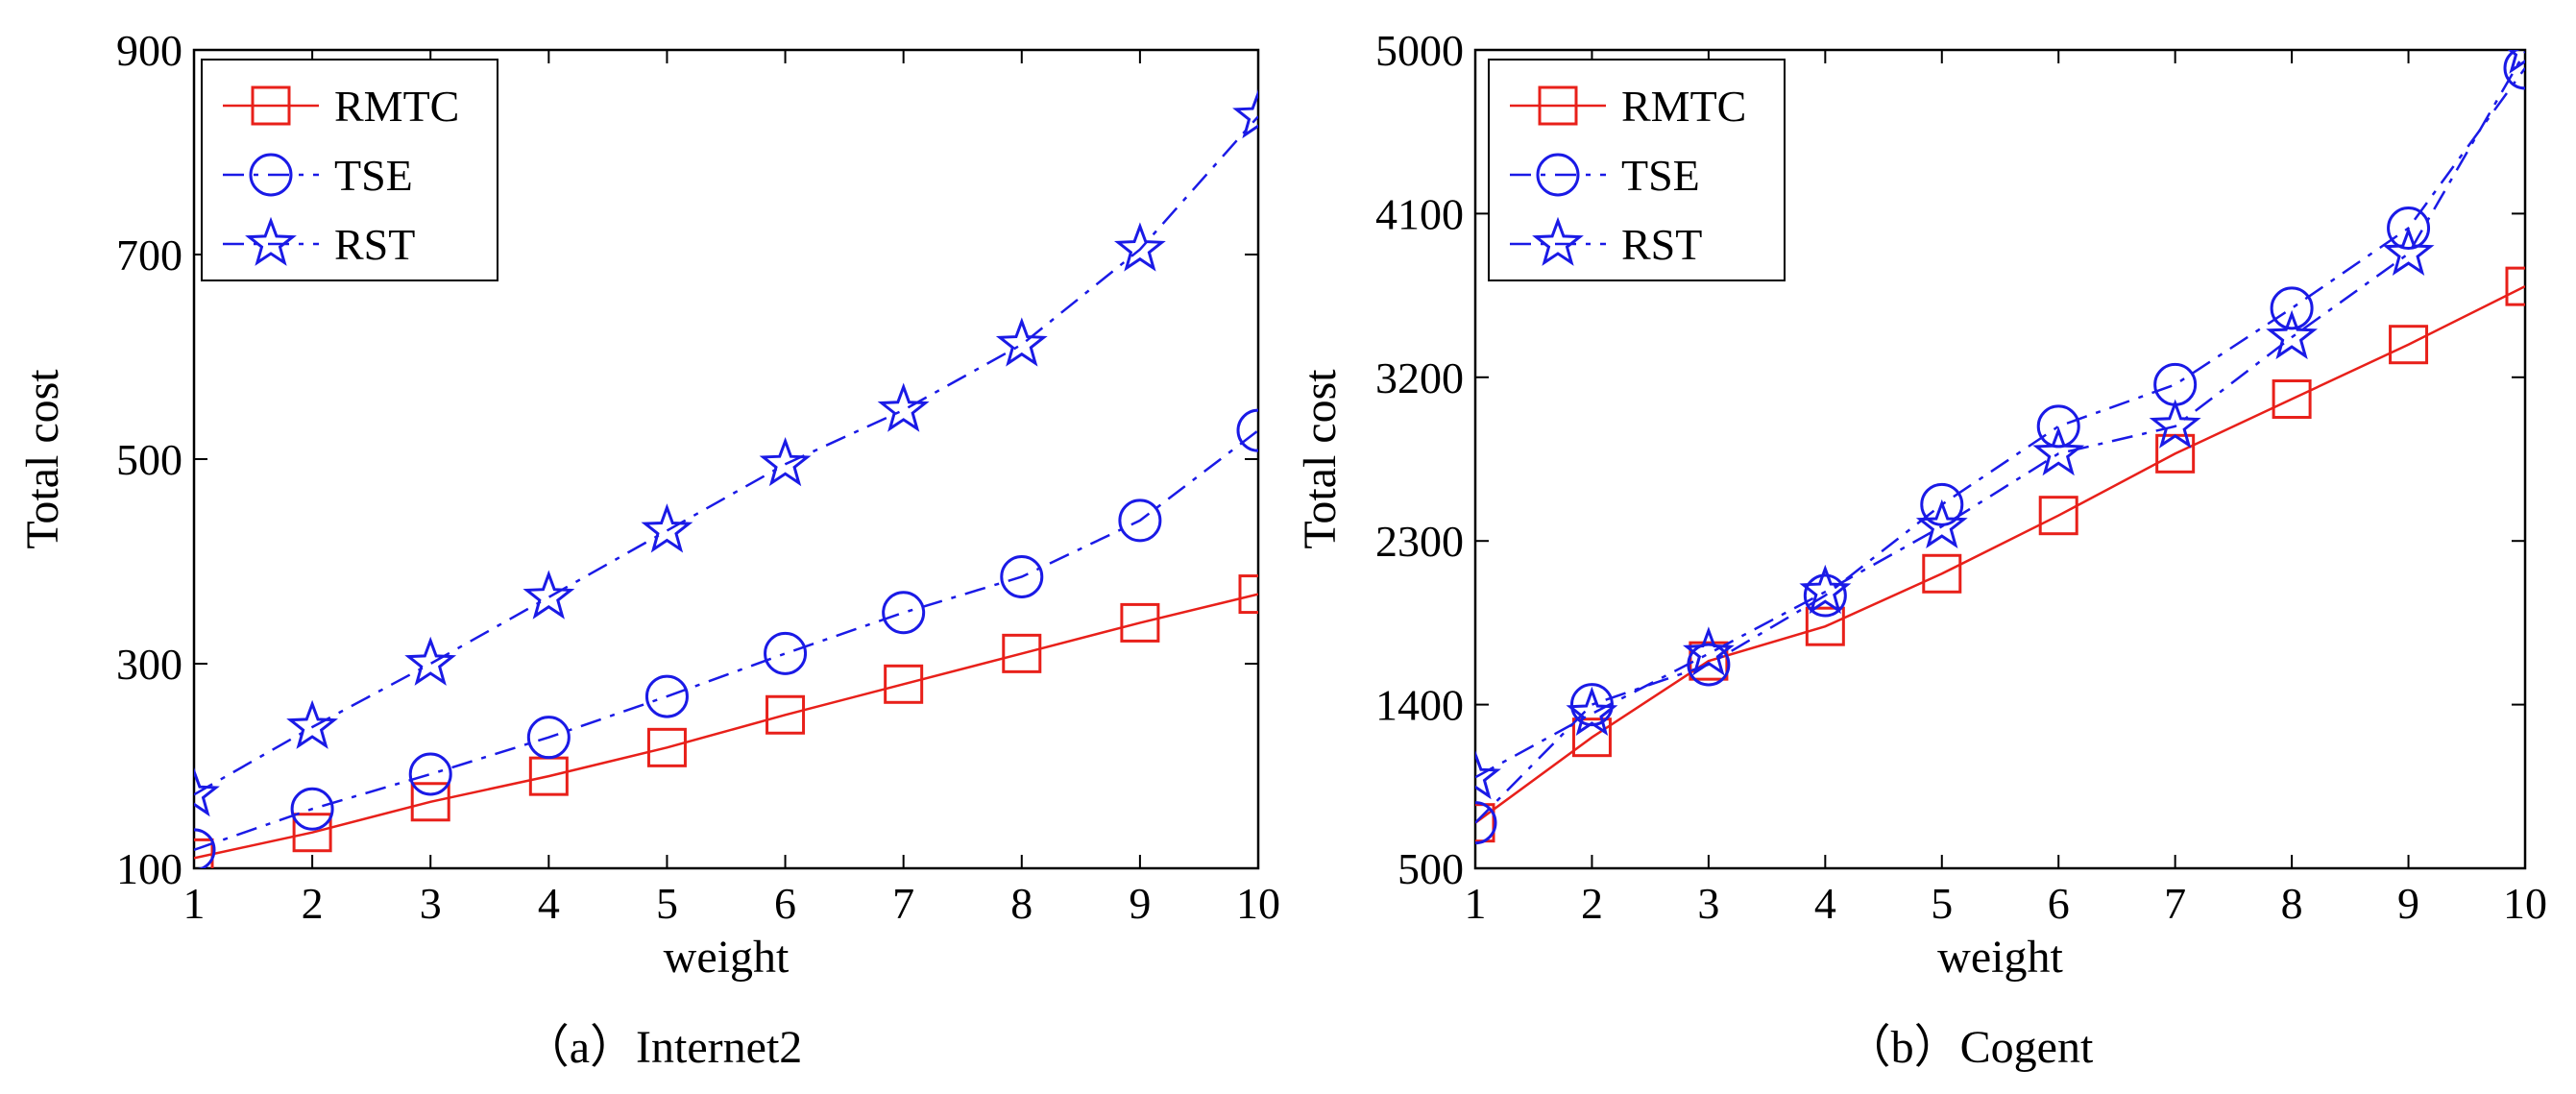  What do you see at coordinates (1969, 1047) in the screenshot?
I see `chart-caption: （b）Cogent` at bounding box center [1969, 1047].